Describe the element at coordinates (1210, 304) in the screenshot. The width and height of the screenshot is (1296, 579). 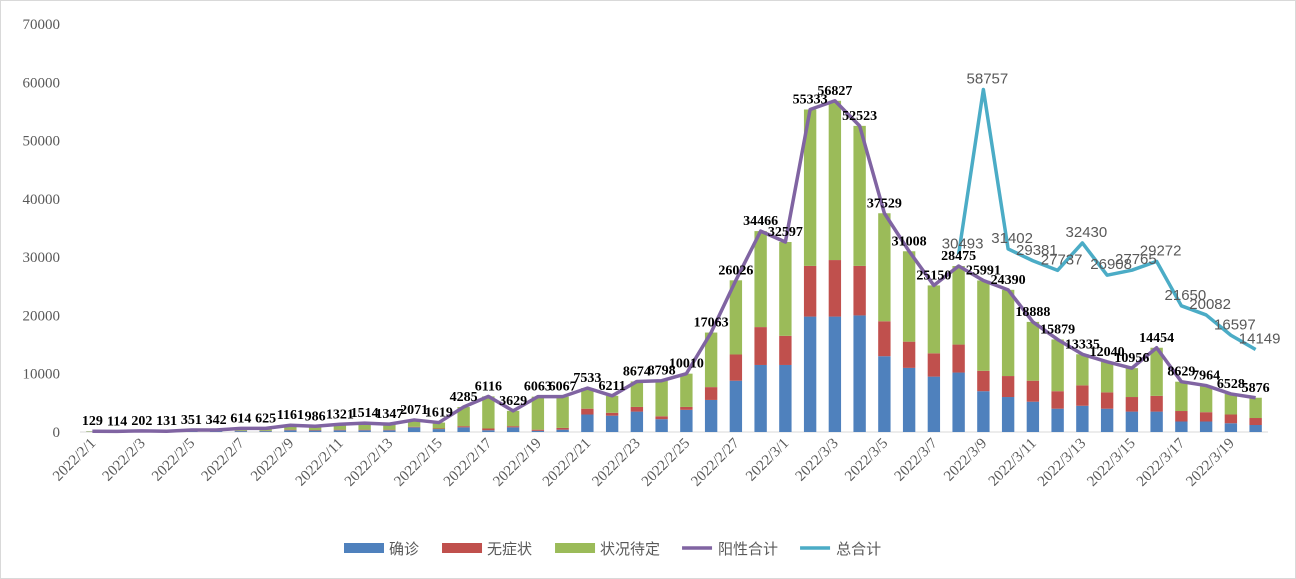
I see `data-label: 20082` at that location.